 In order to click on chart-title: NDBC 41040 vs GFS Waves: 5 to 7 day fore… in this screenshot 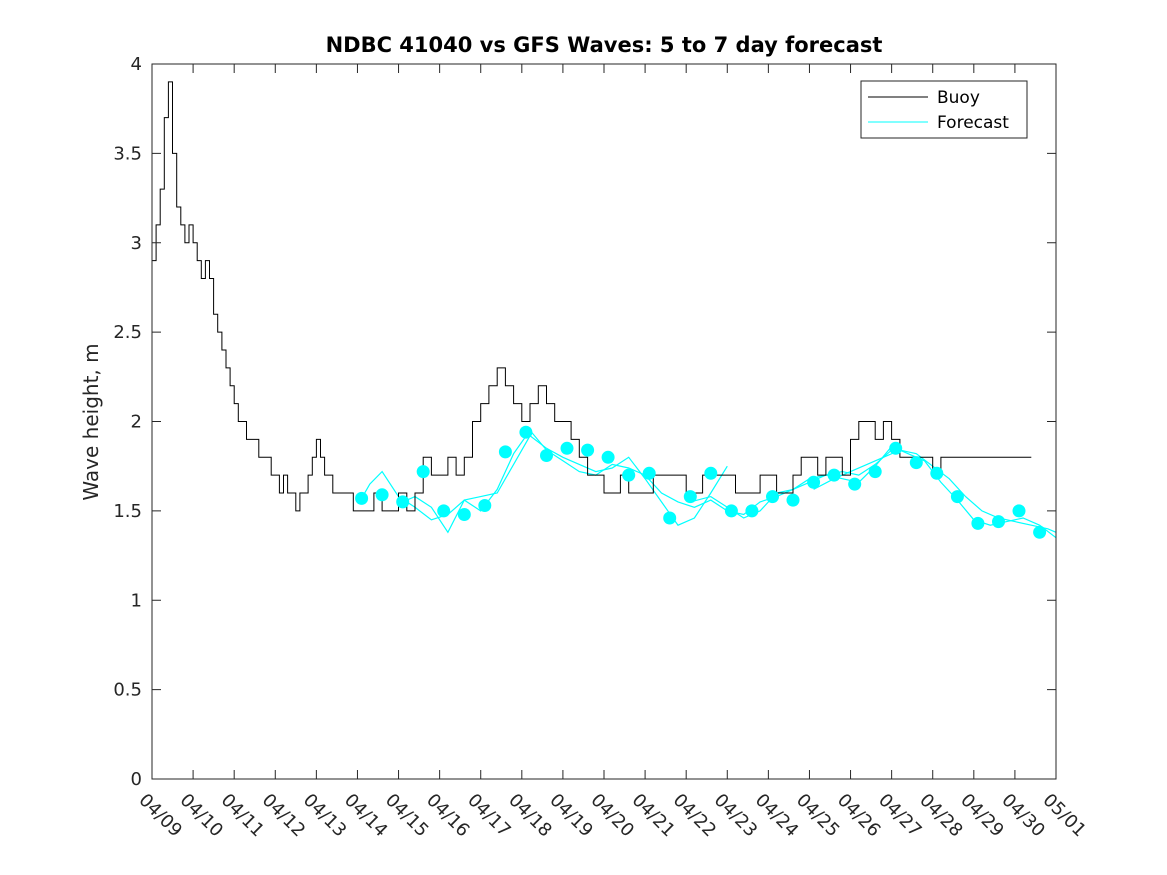, I will do `click(604, 45)`.